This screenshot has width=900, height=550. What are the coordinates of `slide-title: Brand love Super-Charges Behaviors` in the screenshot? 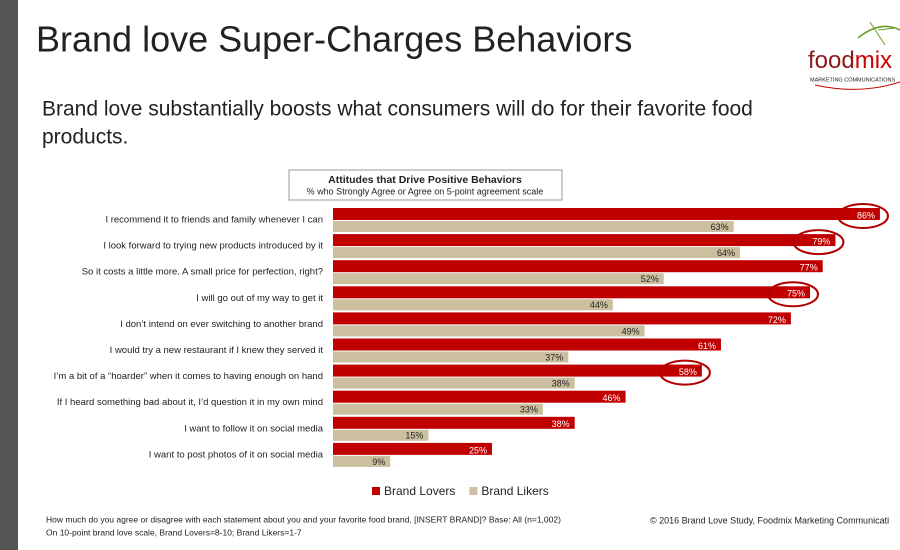 It's located at (334, 39).